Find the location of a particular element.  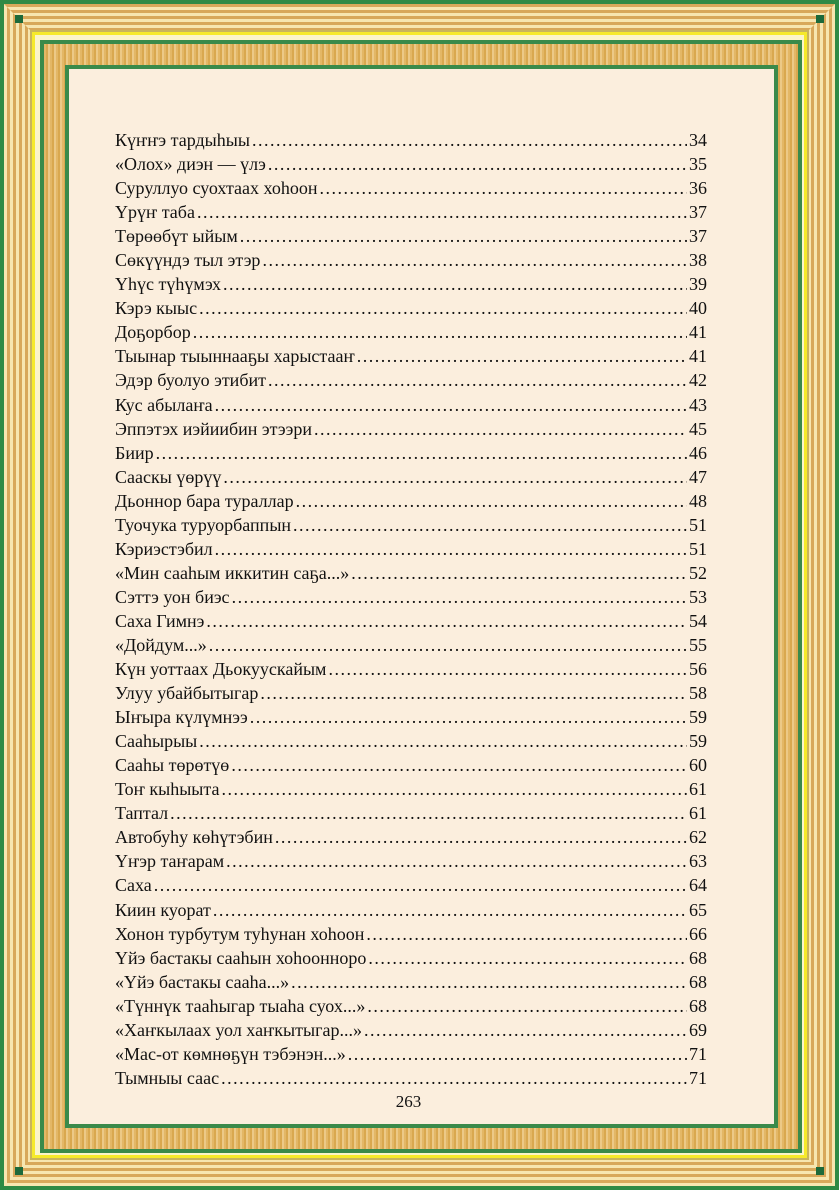

toc-entry-title: Туочука туруорбаппын is located at coordinates (203, 524).